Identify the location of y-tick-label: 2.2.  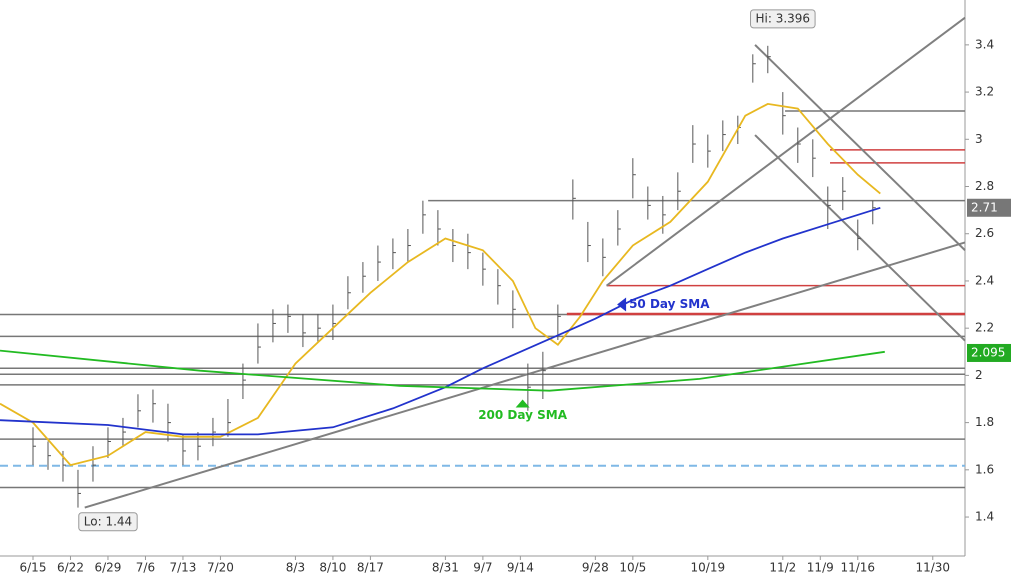
(984, 328).